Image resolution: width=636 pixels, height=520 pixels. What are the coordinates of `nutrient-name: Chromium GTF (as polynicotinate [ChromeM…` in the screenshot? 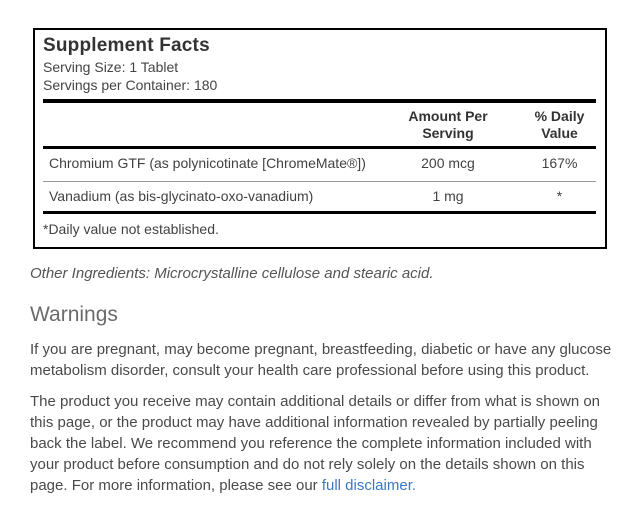 It's located at (207, 163).